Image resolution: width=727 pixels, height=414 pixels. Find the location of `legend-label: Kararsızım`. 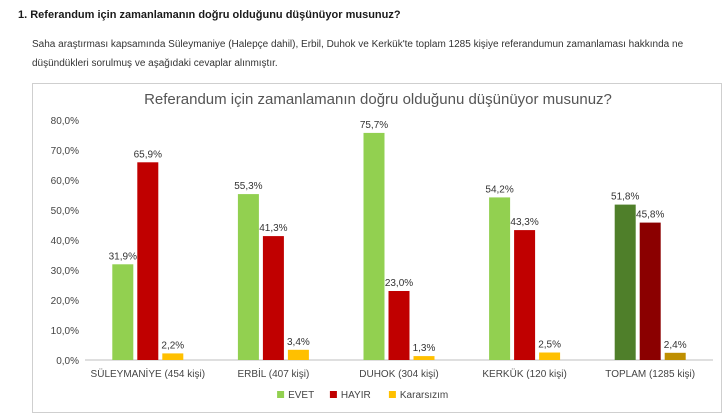

legend-label: Kararsızım is located at coordinates (424, 395).